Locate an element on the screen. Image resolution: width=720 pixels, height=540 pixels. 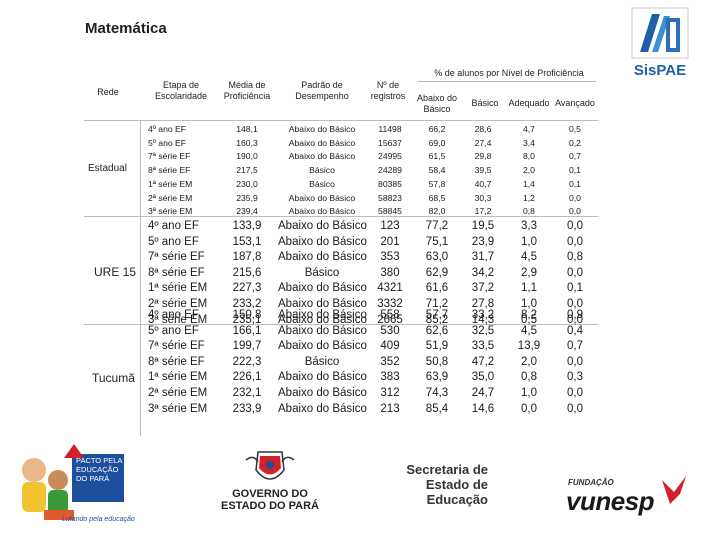
cell-basico: 35,0 is located at coordinates (483, 377).